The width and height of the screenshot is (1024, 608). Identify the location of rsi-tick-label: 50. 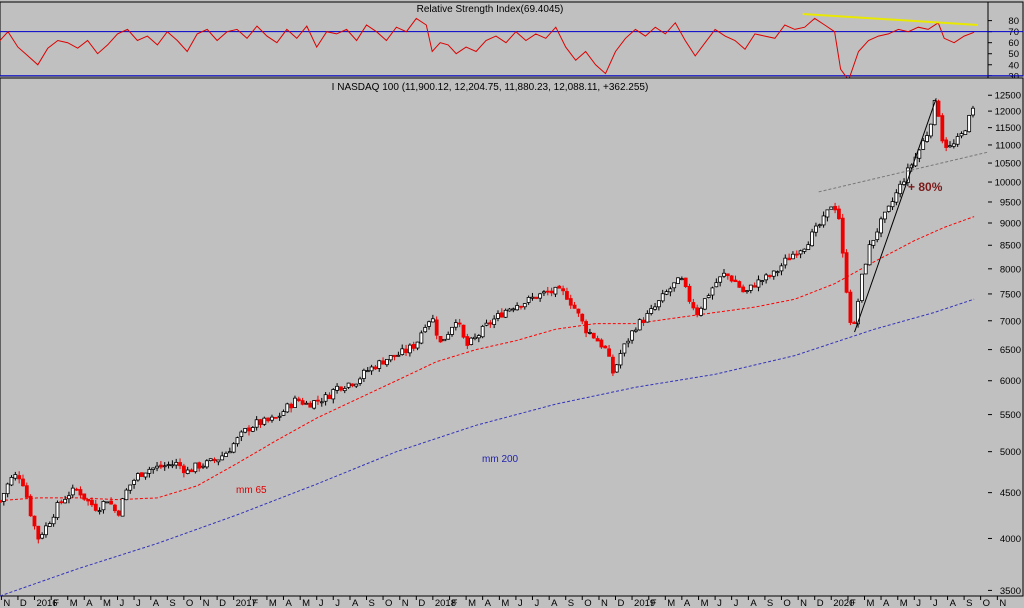
(1013, 54).